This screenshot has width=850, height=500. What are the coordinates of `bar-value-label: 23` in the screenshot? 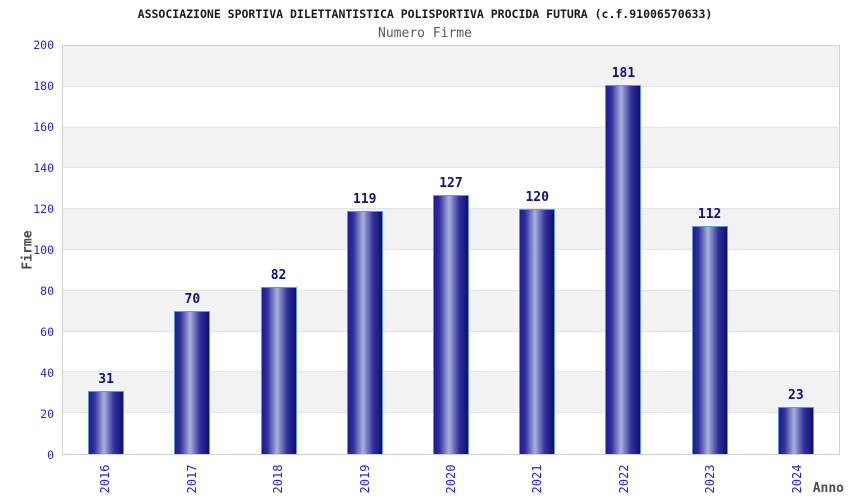 It's located at (796, 396).